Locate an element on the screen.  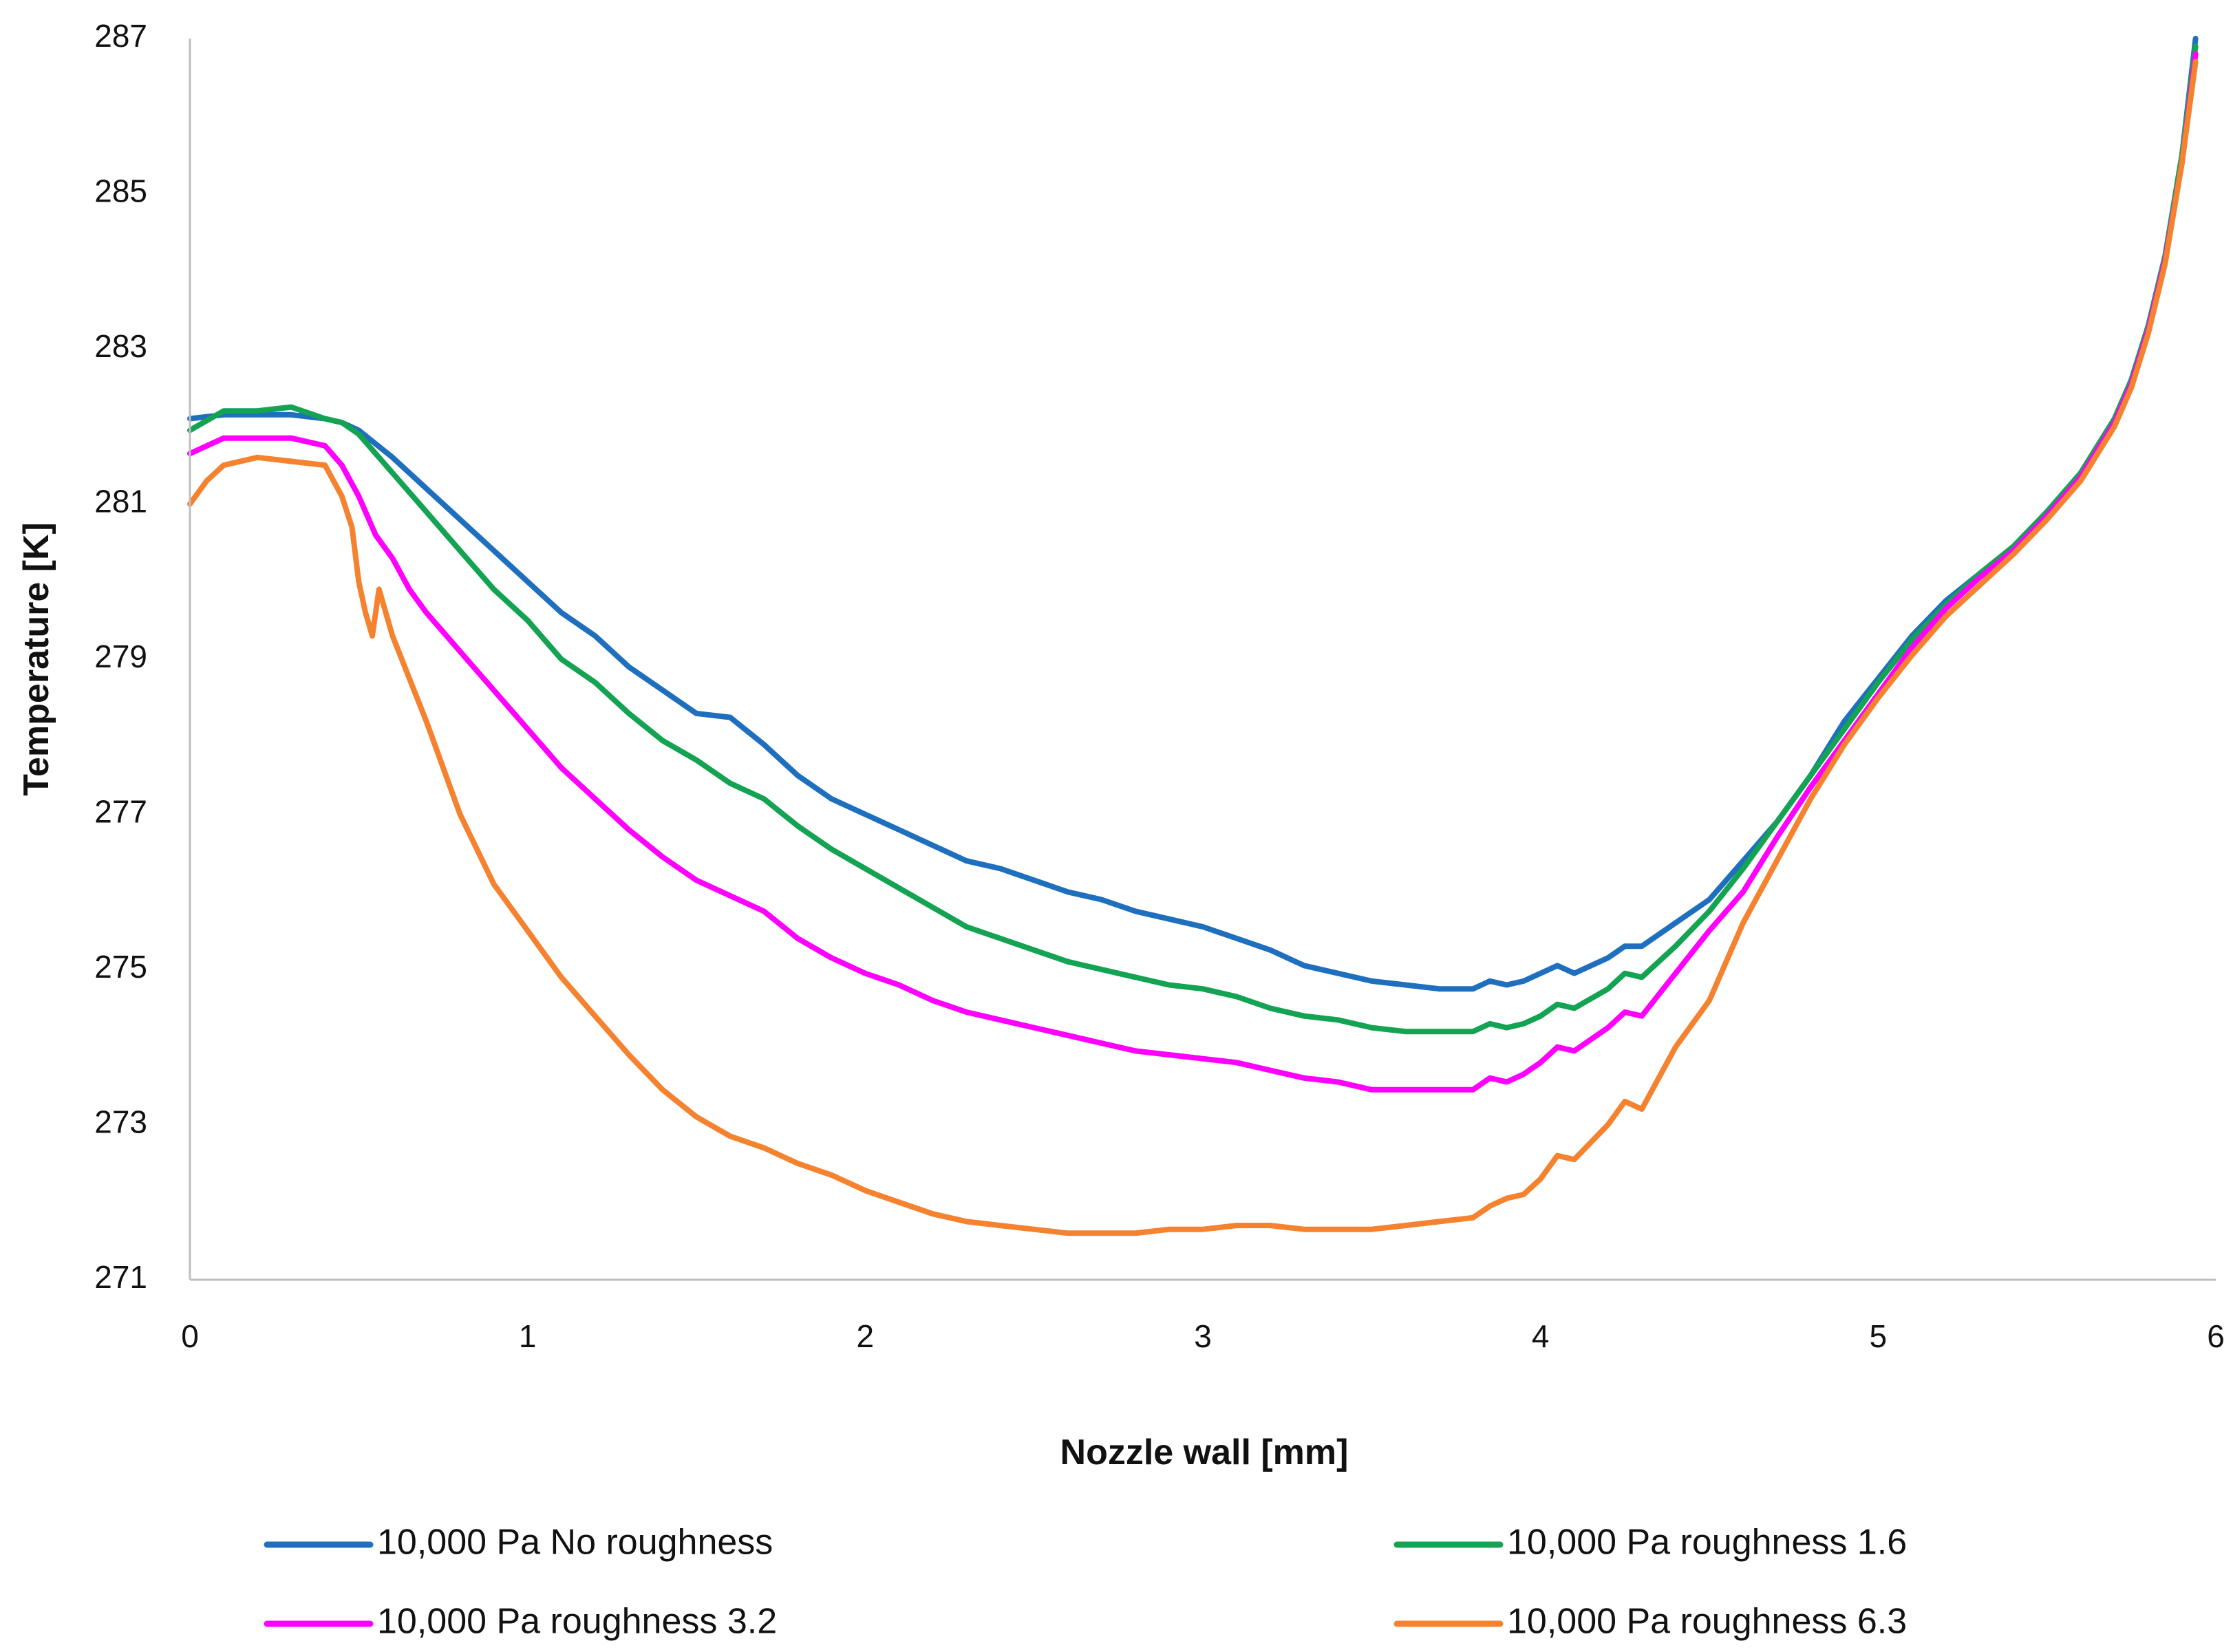
legend-label: 10,000 Pa No roughness is located at coordinates (575, 1543).